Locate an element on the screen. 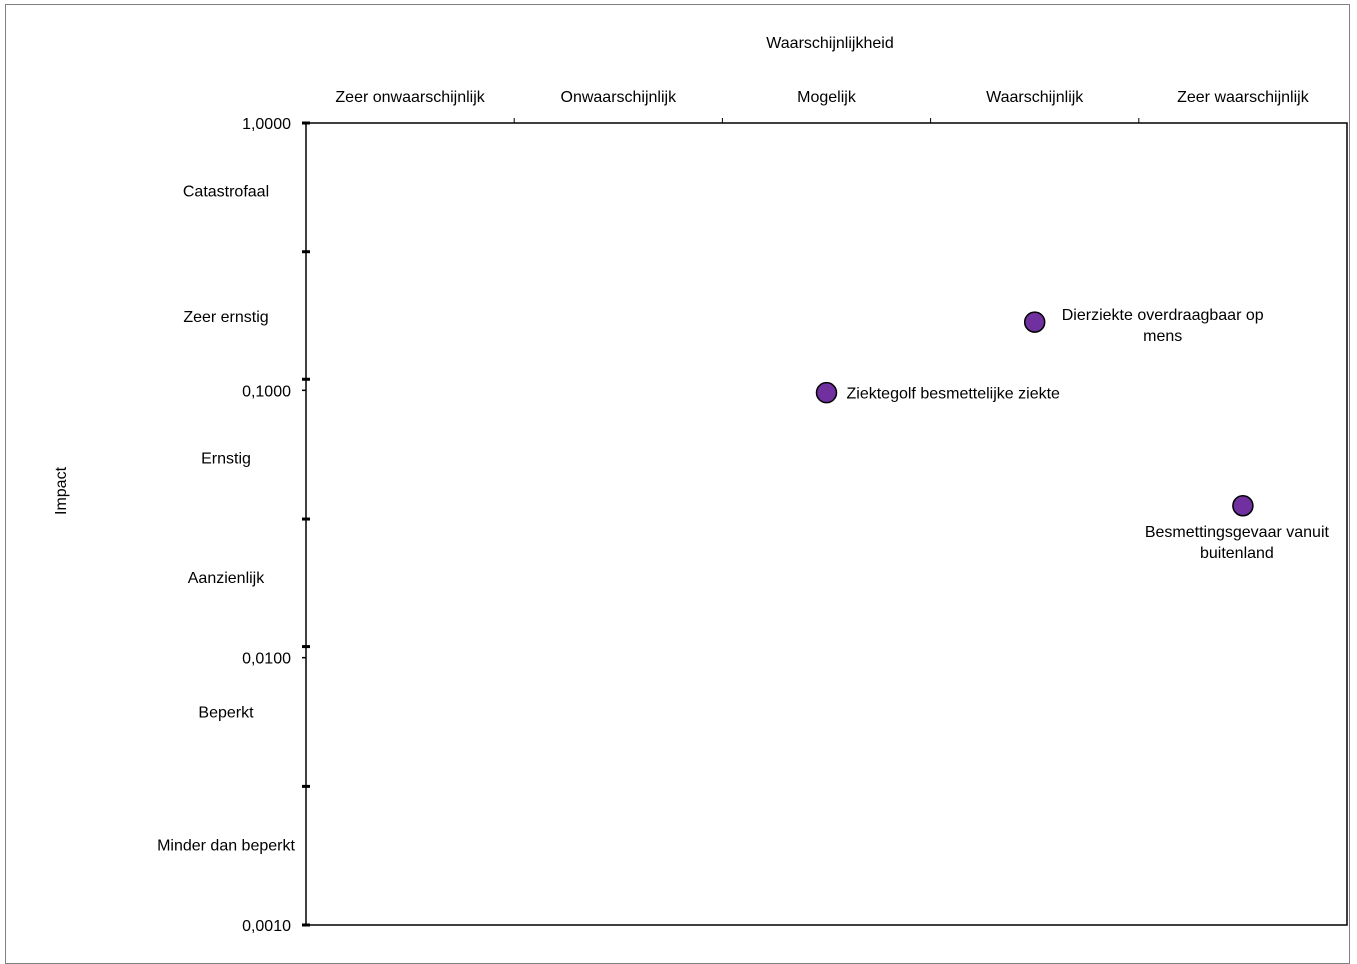 Image resolution: width=1357 pixels, height=964 pixels. x-category-label: Waarschijnlijk is located at coordinates (1035, 97).